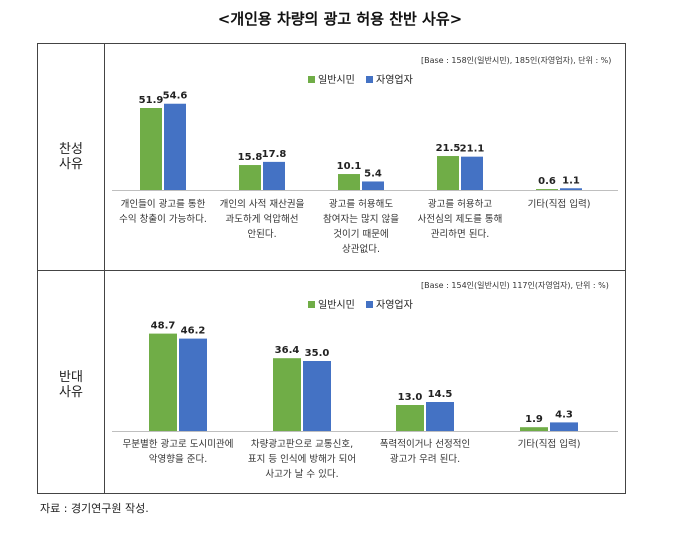 The image size is (680, 533). I want to click on category-label: 안된다., so click(261, 234).